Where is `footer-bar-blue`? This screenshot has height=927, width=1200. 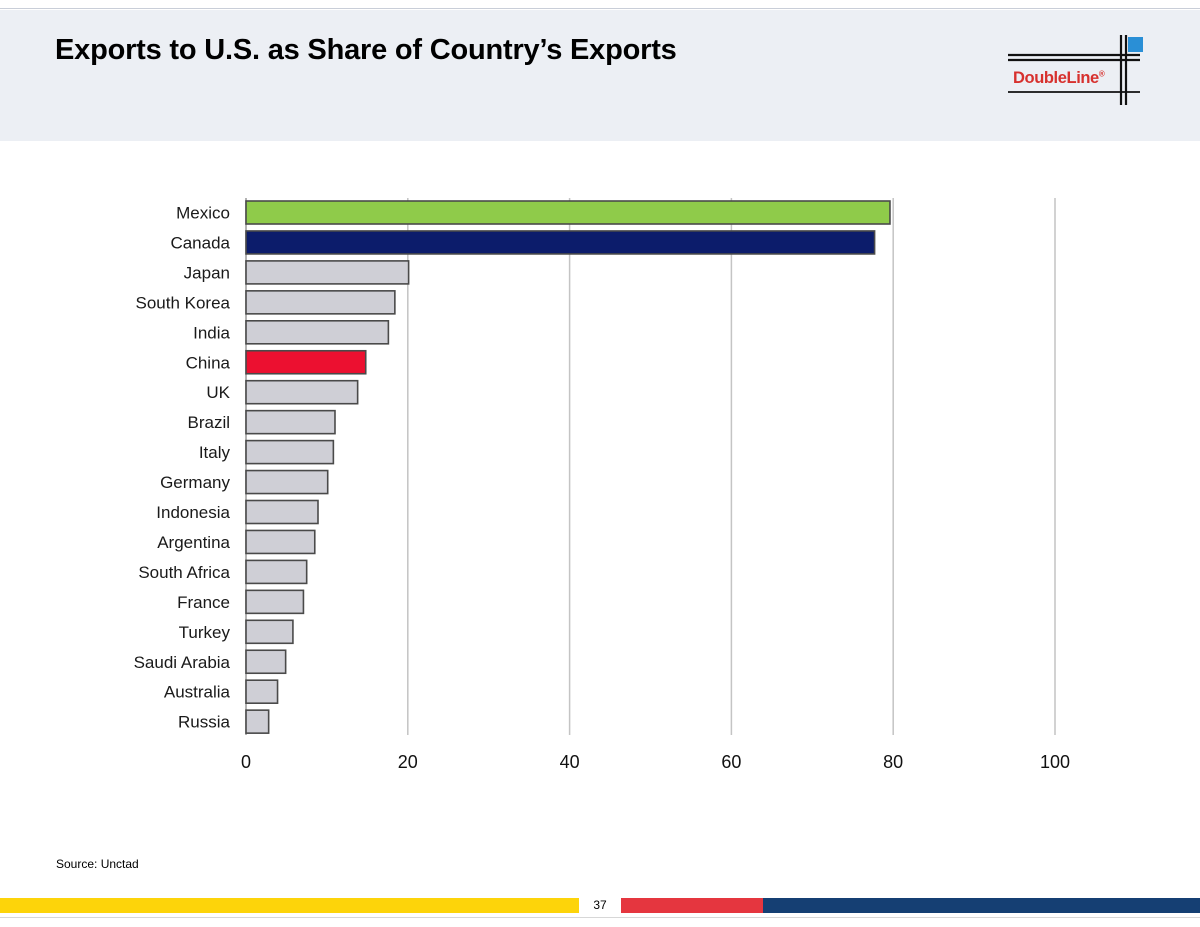
footer-bar-blue is located at coordinates (981, 905).